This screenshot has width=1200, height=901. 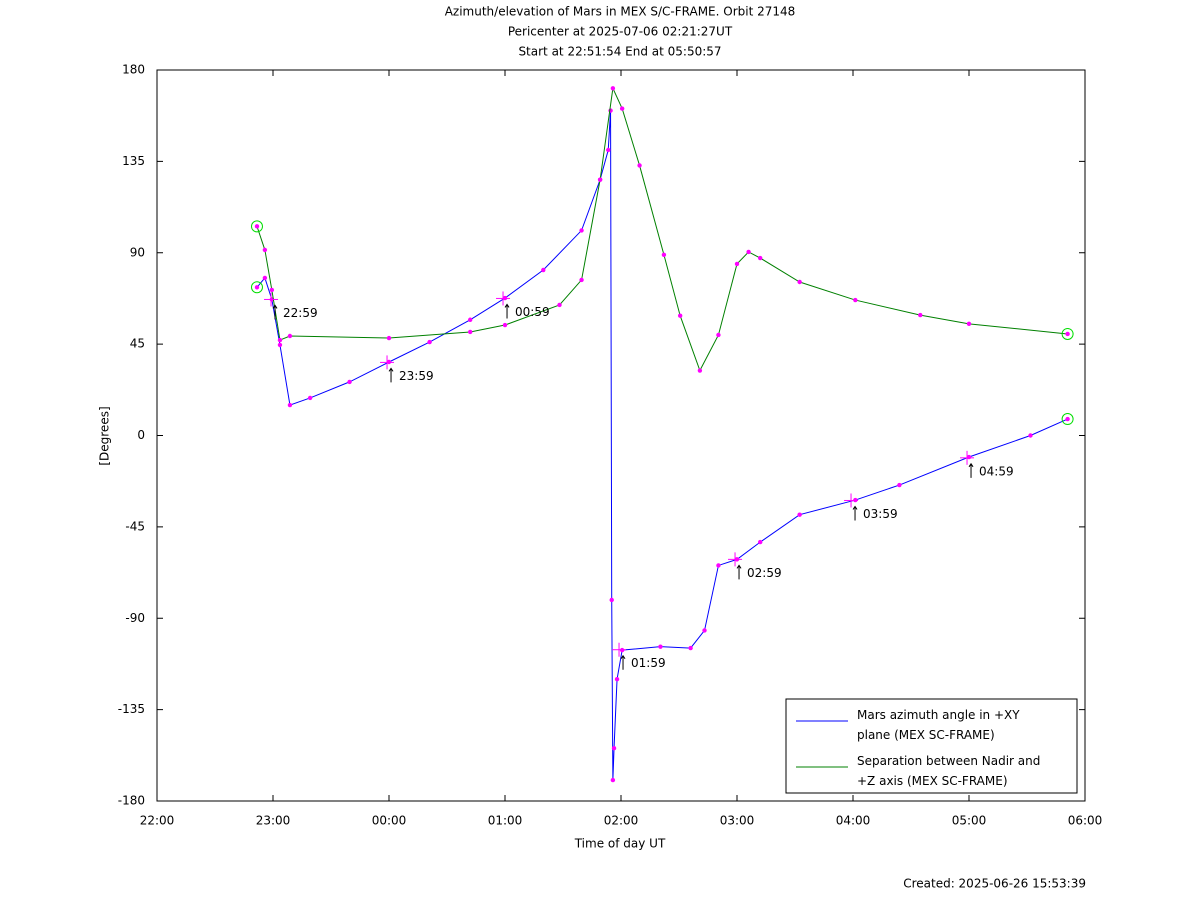 What do you see at coordinates (505, 821) in the screenshot?
I see `x-tick-label: 01:00` at bounding box center [505, 821].